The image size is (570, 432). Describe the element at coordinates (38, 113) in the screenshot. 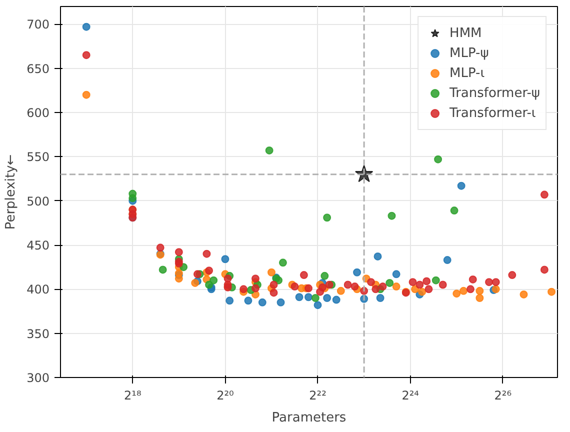

I see `y-tick-label: 600` at that location.